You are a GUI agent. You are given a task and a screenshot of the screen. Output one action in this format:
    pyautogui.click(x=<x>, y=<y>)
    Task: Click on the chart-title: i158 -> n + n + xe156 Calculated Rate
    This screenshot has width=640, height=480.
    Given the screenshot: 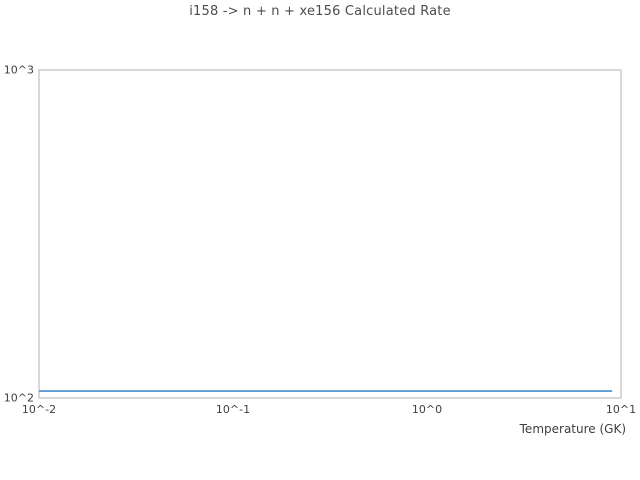 What is the action you would take?
    pyautogui.click(x=320, y=11)
    